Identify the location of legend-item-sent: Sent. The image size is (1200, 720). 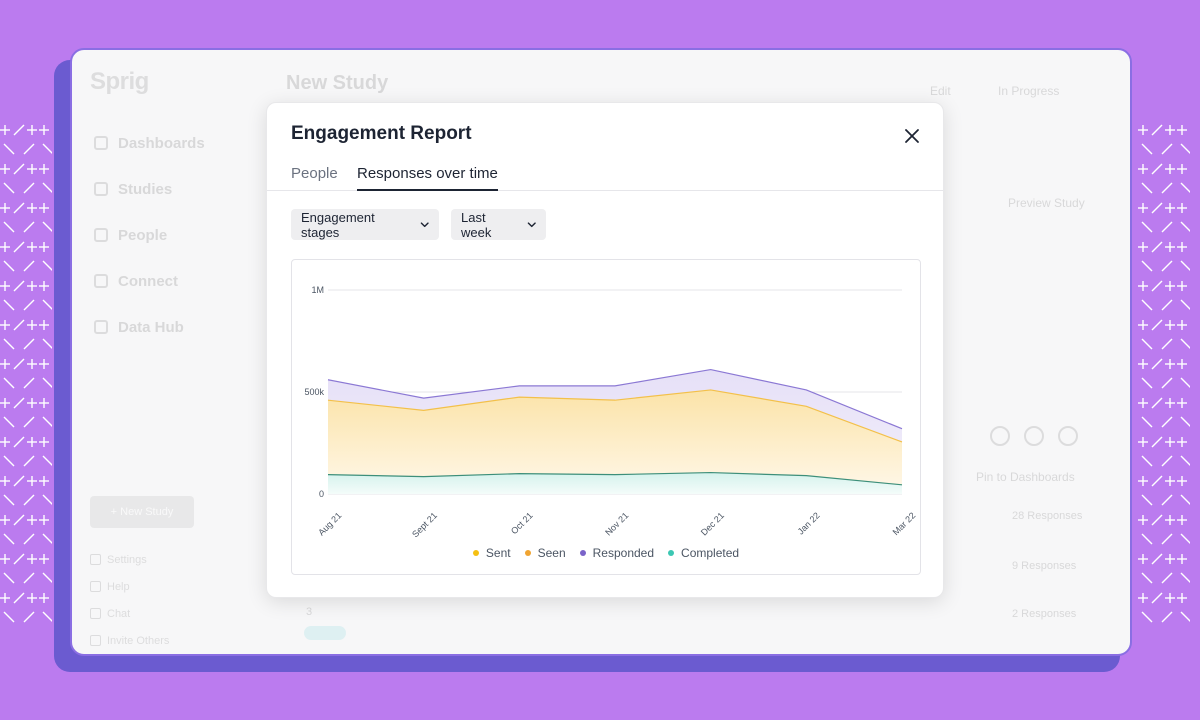
(491, 553).